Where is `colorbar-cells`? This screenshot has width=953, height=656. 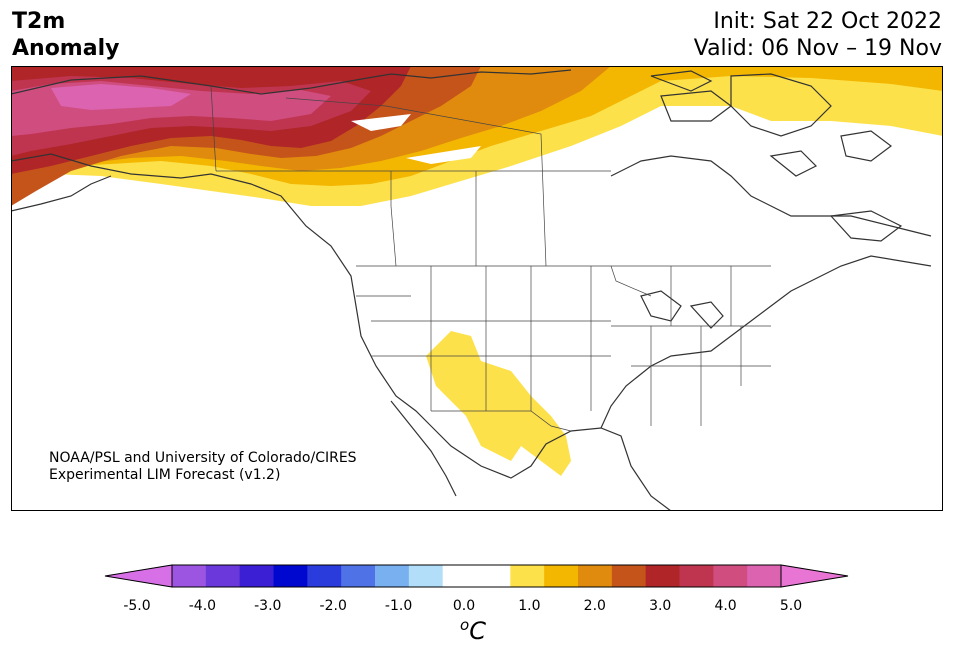 colorbar-cells is located at coordinates (477, 576).